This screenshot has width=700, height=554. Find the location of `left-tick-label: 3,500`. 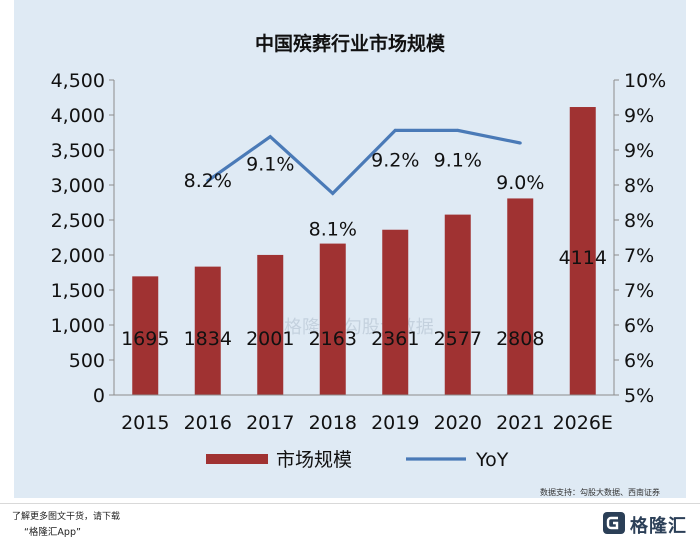

left-tick-label: 3,500 is located at coordinates (78, 151).